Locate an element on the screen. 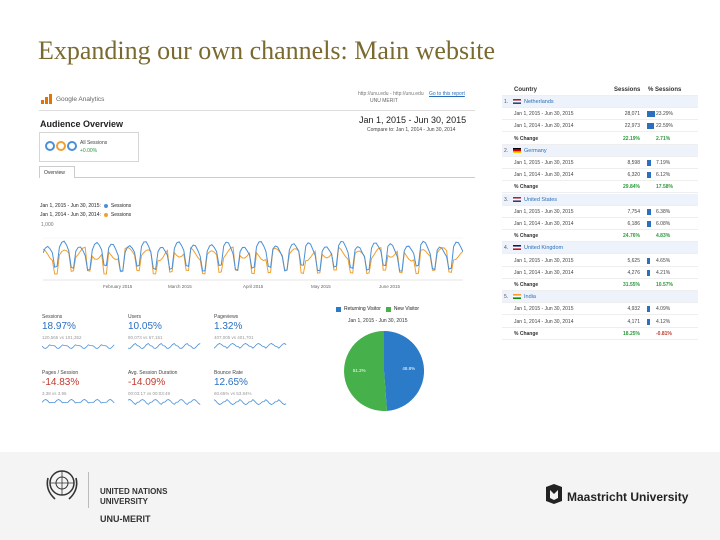  metric-value: -14.09% is located at coordinates (147, 382).